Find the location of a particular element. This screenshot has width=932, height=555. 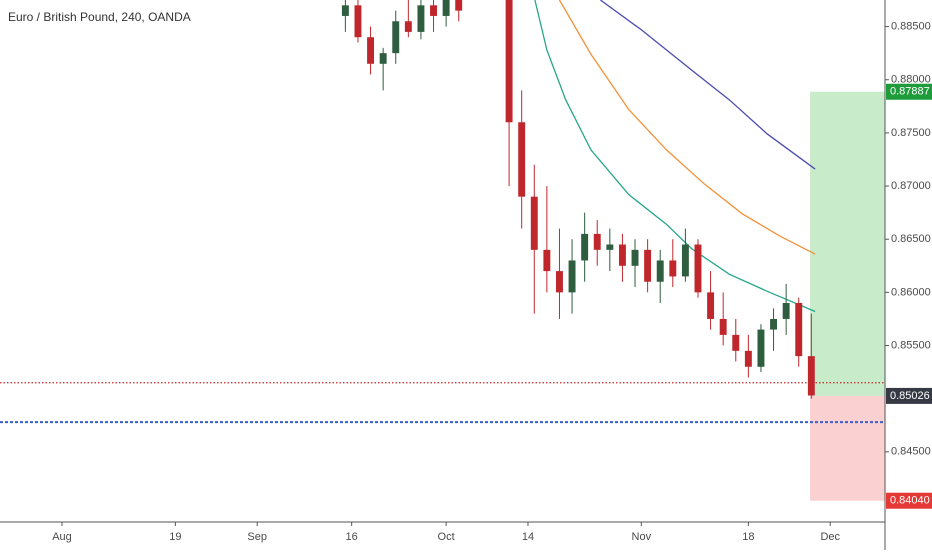

y-tick-label: 0.84500 is located at coordinates (911, 452).